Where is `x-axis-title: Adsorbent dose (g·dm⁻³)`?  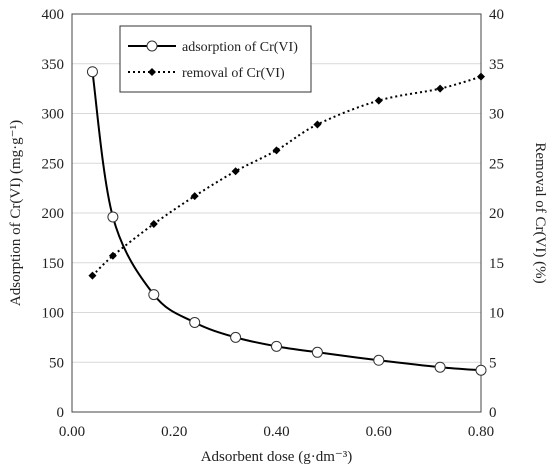 x-axis-title: Adsorbent dose (g·dm⁻³) is located at coordinates (277, 457).